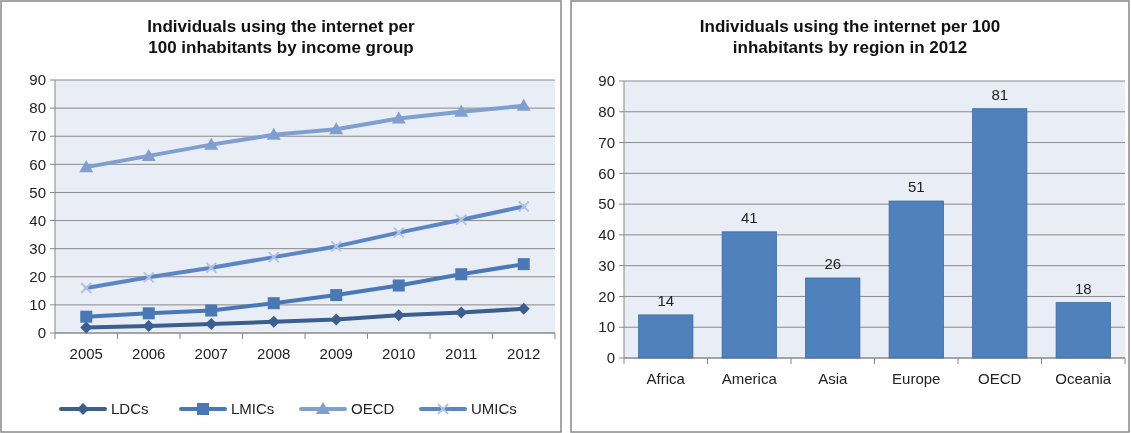  Describe the element at coordinates (749, 378) in the screenshot. I see `x-tick-label: America` at that location.